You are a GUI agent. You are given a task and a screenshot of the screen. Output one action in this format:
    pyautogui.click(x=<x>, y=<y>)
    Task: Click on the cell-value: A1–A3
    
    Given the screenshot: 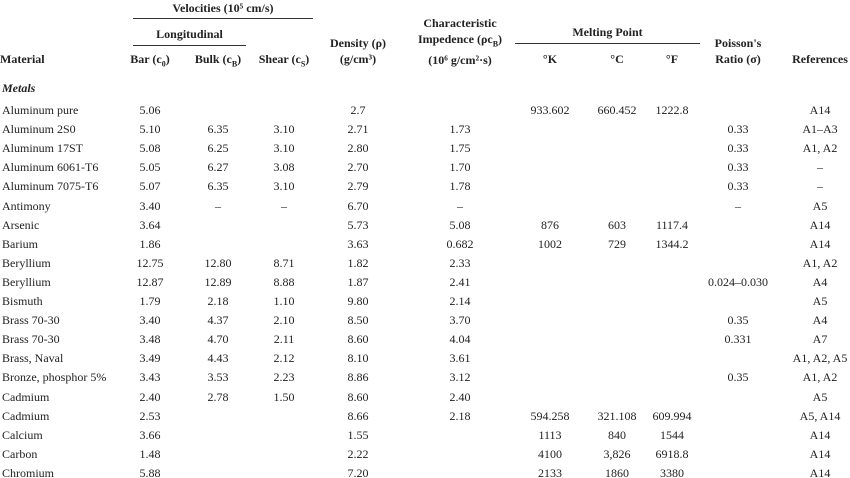 What is the action you would take?
    pyautogui.click(x=820, y=129)
    